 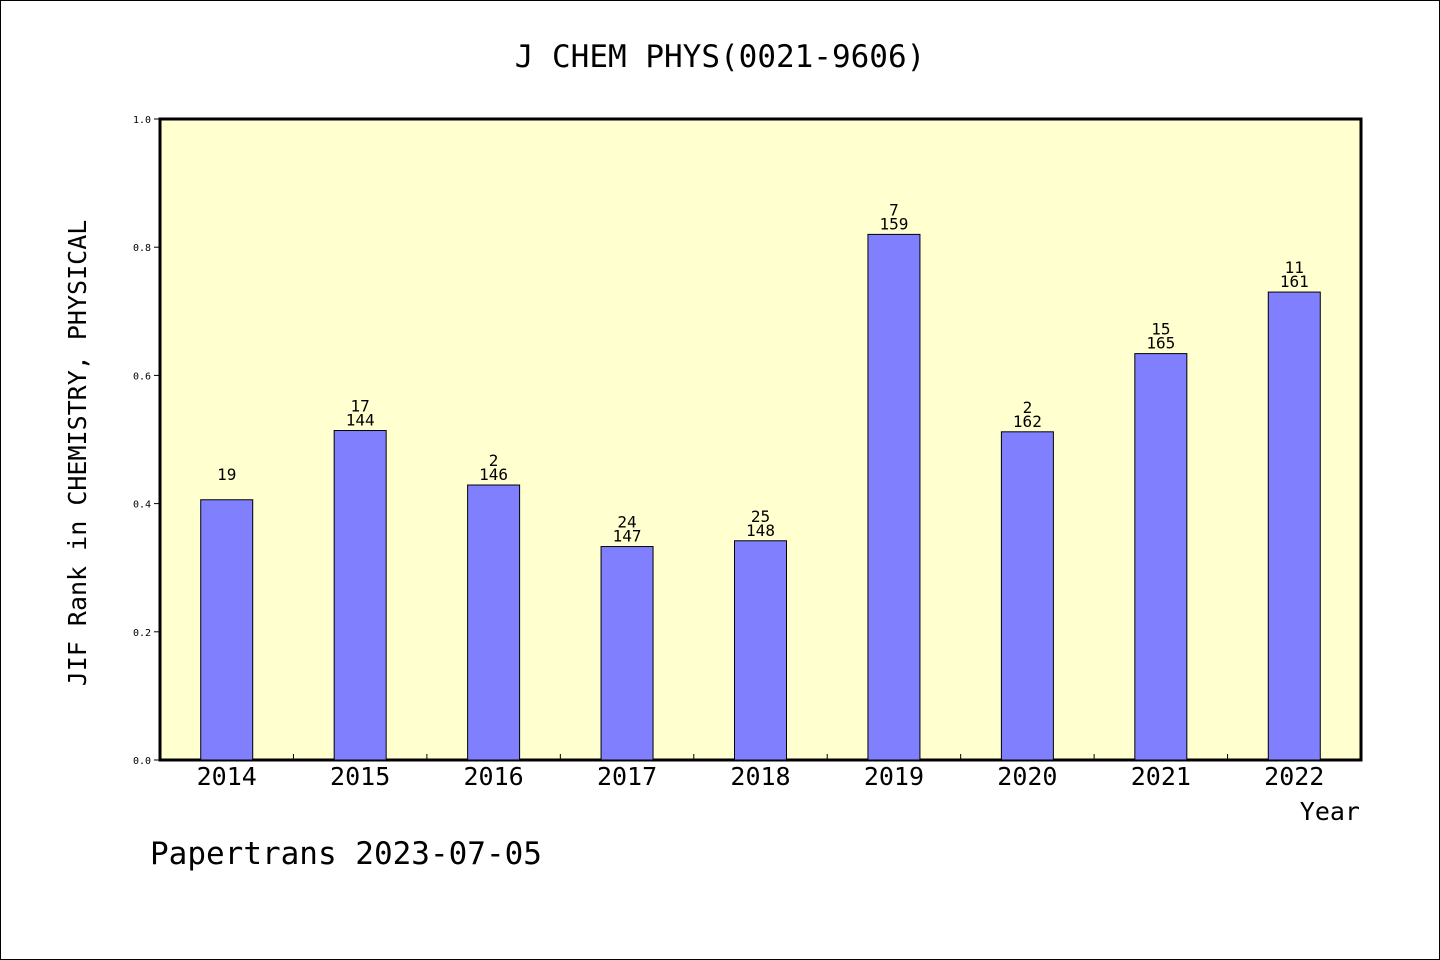 I want to click on bar-total-label: 144, so click(x=360, y=420).